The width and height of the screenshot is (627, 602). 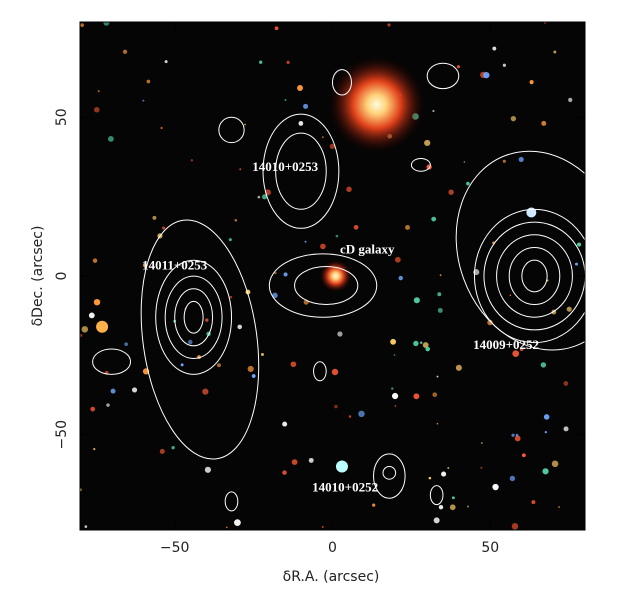 I want to click on annotation: 14011+0253, so click(x=175, y=264).